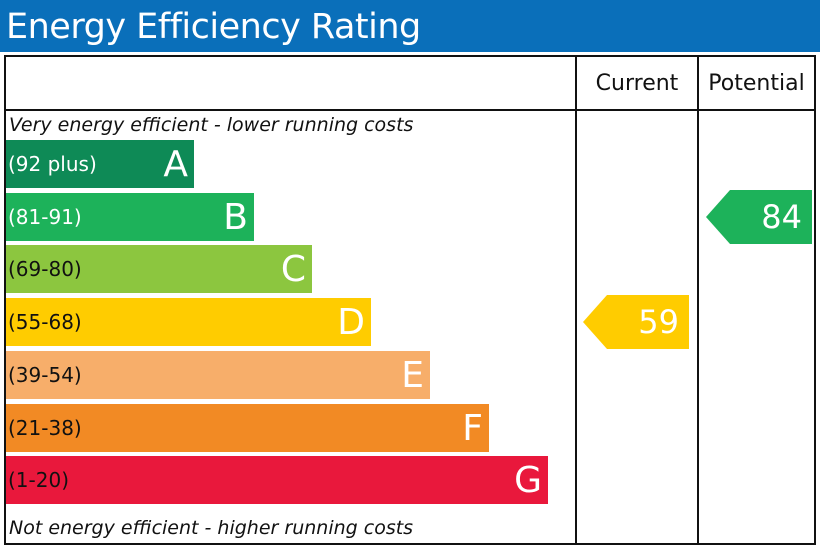 The image size is (820, 547). I want to click on band-range-label: (69-80), so click(45, 269).